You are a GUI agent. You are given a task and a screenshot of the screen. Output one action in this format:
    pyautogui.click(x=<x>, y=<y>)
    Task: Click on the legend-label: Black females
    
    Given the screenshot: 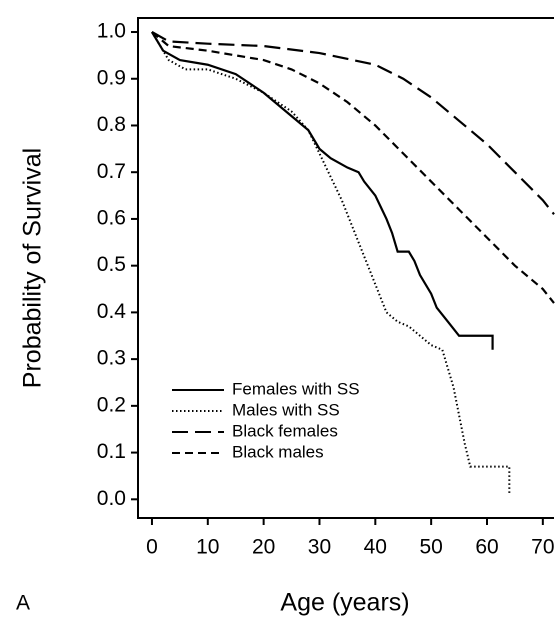 What is the action you would take?
    pyautogui.click(x=285, y=430)
    